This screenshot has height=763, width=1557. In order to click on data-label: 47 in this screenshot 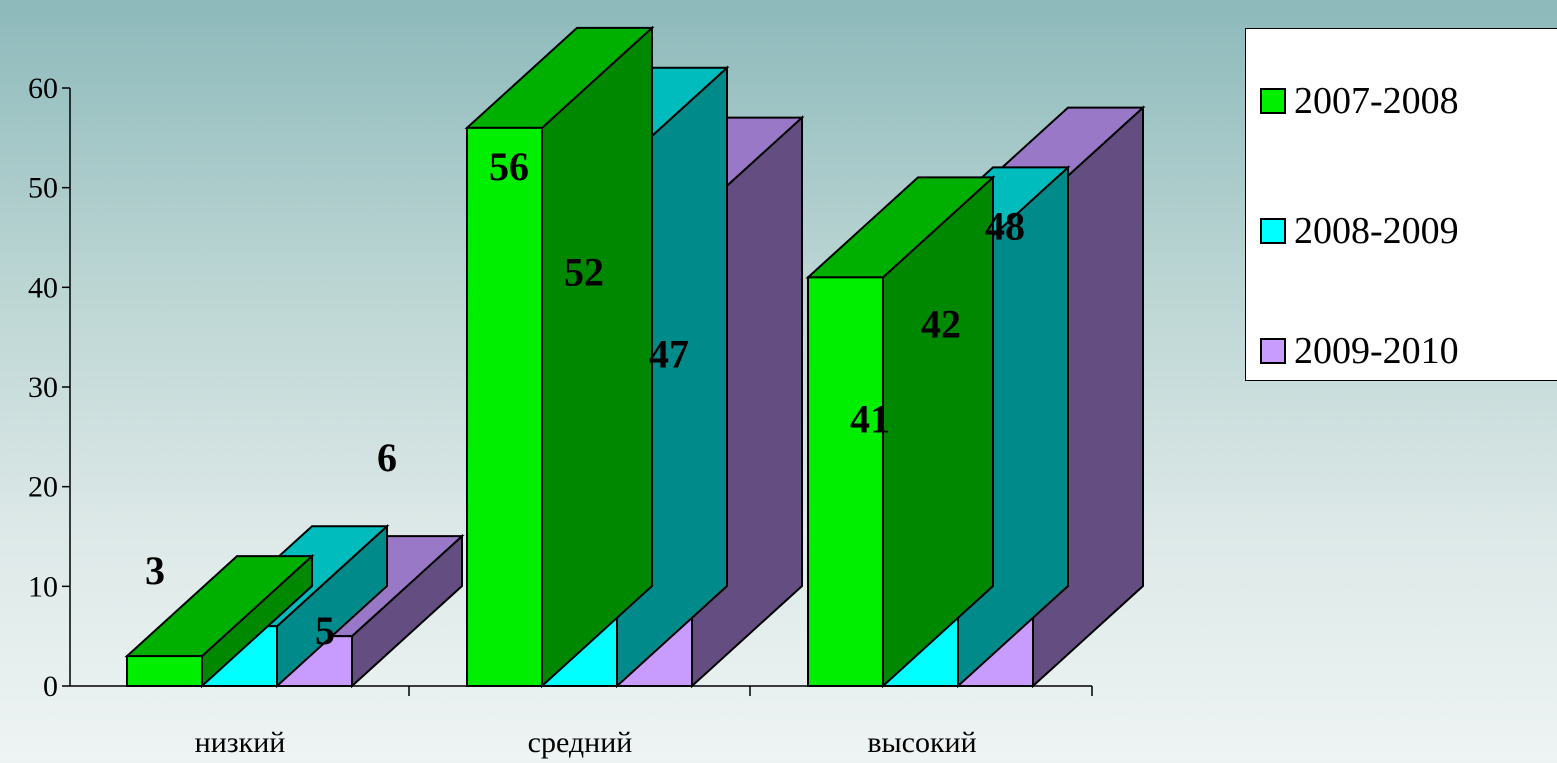, I will do `click(669, 354)`.